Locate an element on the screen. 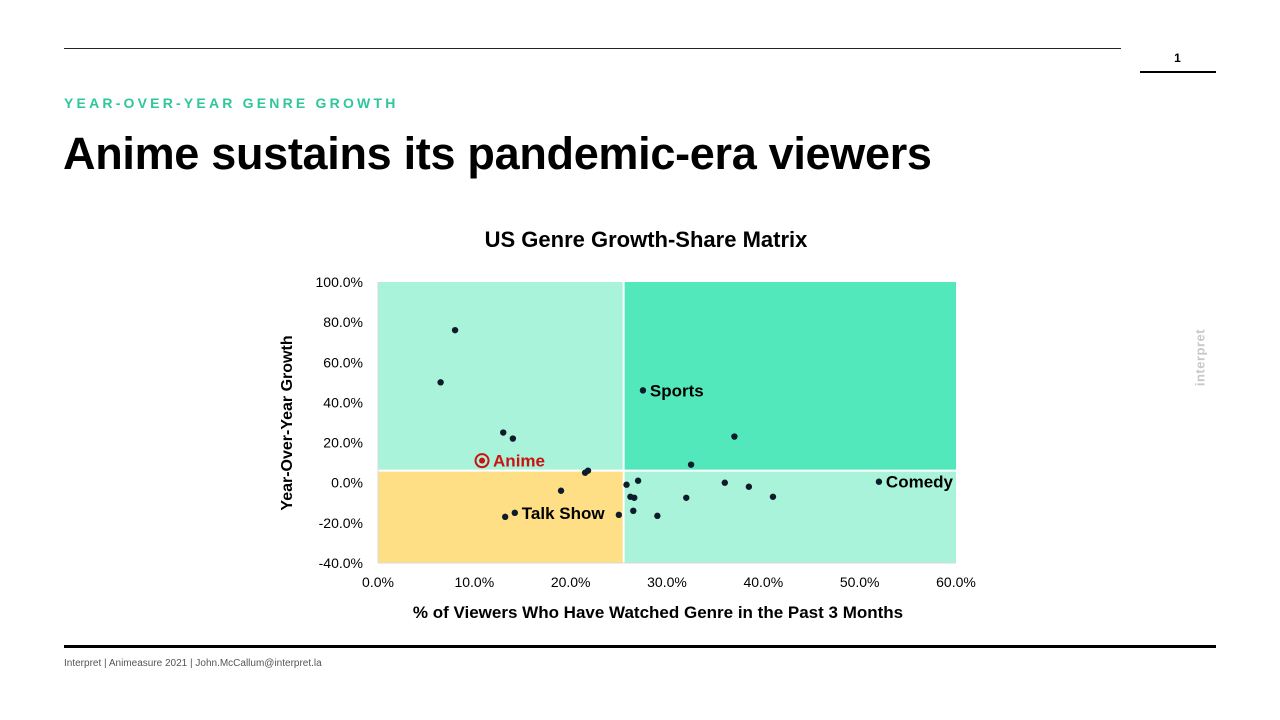 The image size is (1280, 720). x-tick-label: 40.0% is located at coordinates (763, 582).